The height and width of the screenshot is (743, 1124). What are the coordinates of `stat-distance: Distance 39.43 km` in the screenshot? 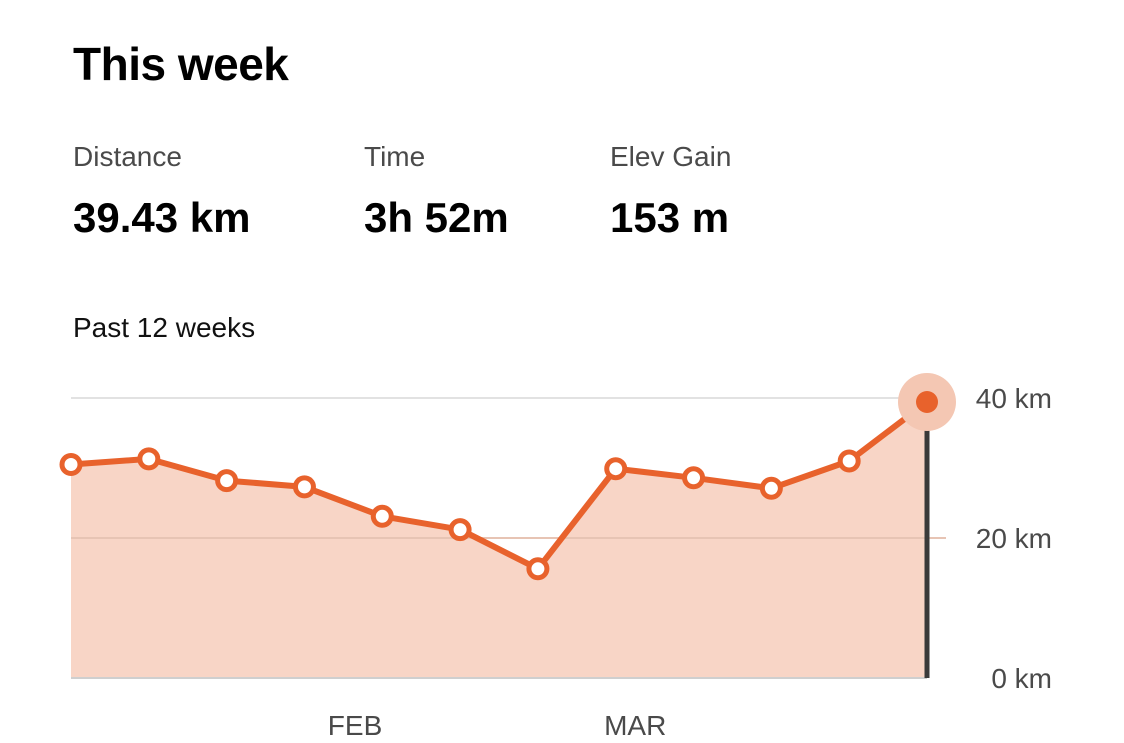 It's located at (161, 192).